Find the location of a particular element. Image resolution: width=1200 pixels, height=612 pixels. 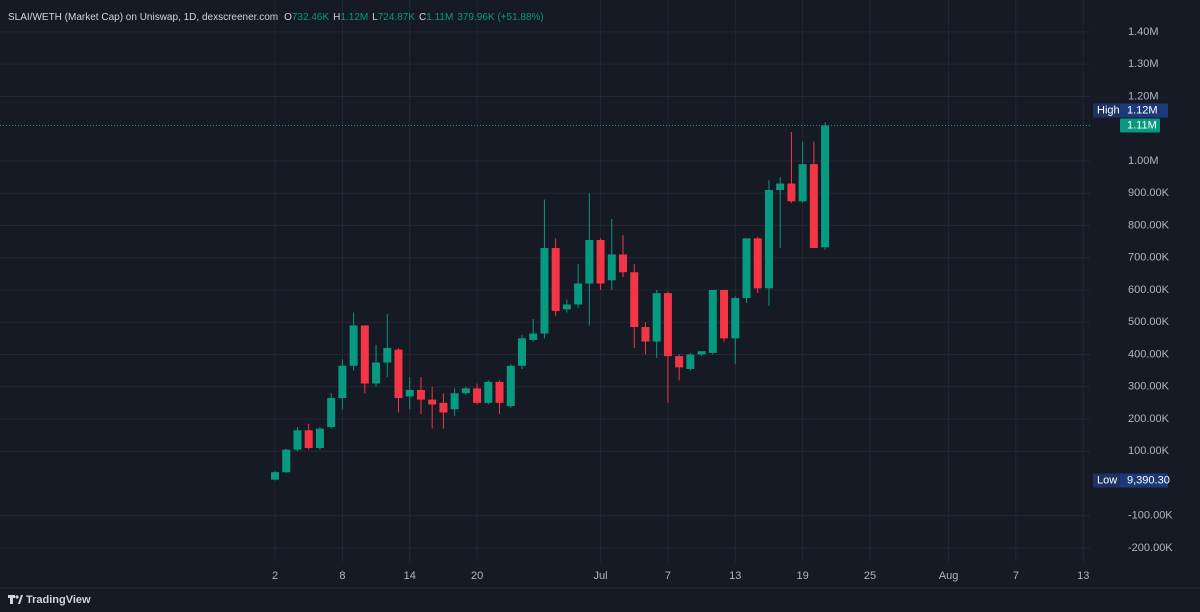

price-marker-key: Low is located at coordinates (1107, 480).